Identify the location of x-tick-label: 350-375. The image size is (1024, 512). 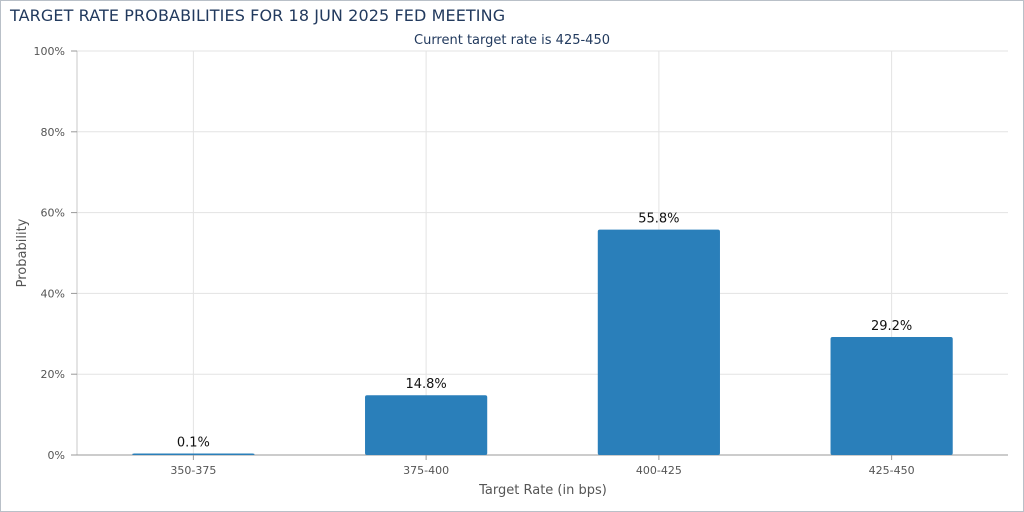
(193, 470).